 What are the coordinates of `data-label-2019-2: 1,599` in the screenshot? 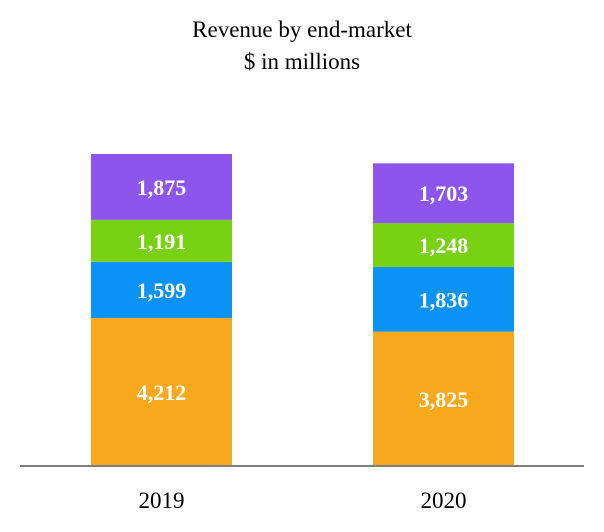 It's located at (162, 290).